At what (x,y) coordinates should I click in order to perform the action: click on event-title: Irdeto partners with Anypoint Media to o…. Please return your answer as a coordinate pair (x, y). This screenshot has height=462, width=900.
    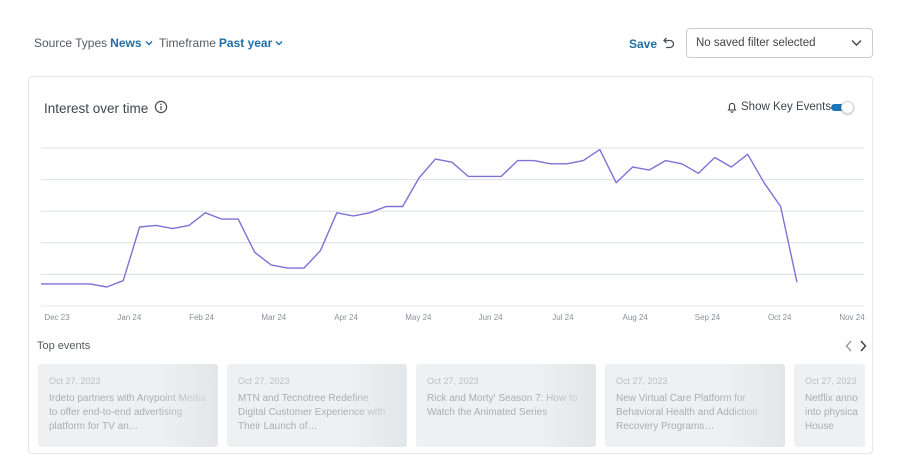
    Looking at the image, I should click on (127, 412).